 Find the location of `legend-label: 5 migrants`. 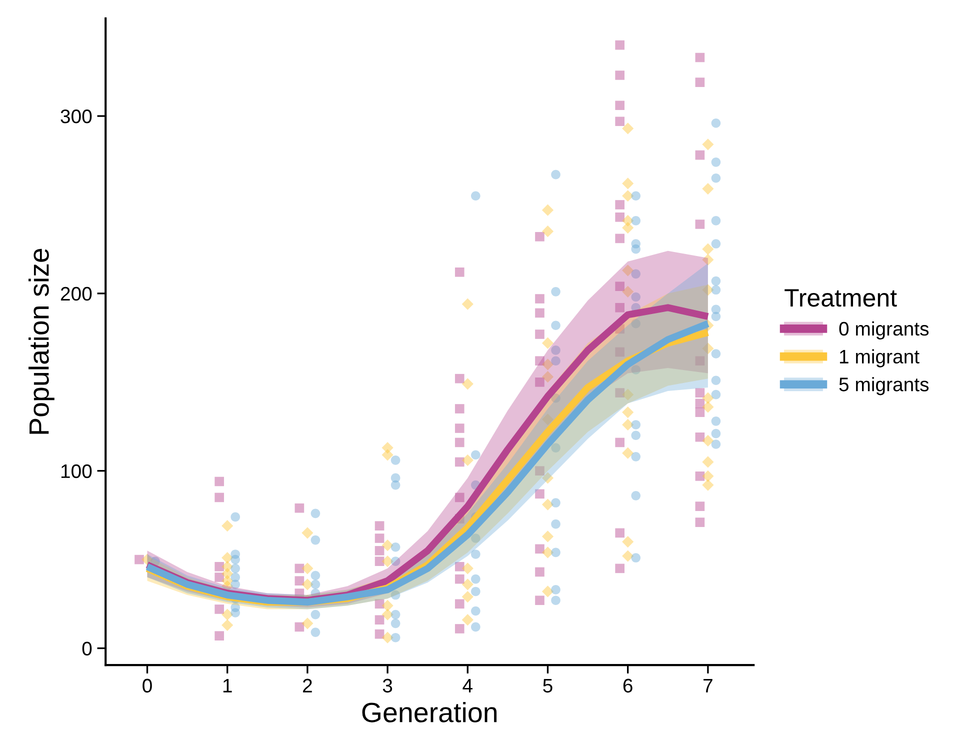

legend-label: 5 migrants is located at coordinates (884, 386).